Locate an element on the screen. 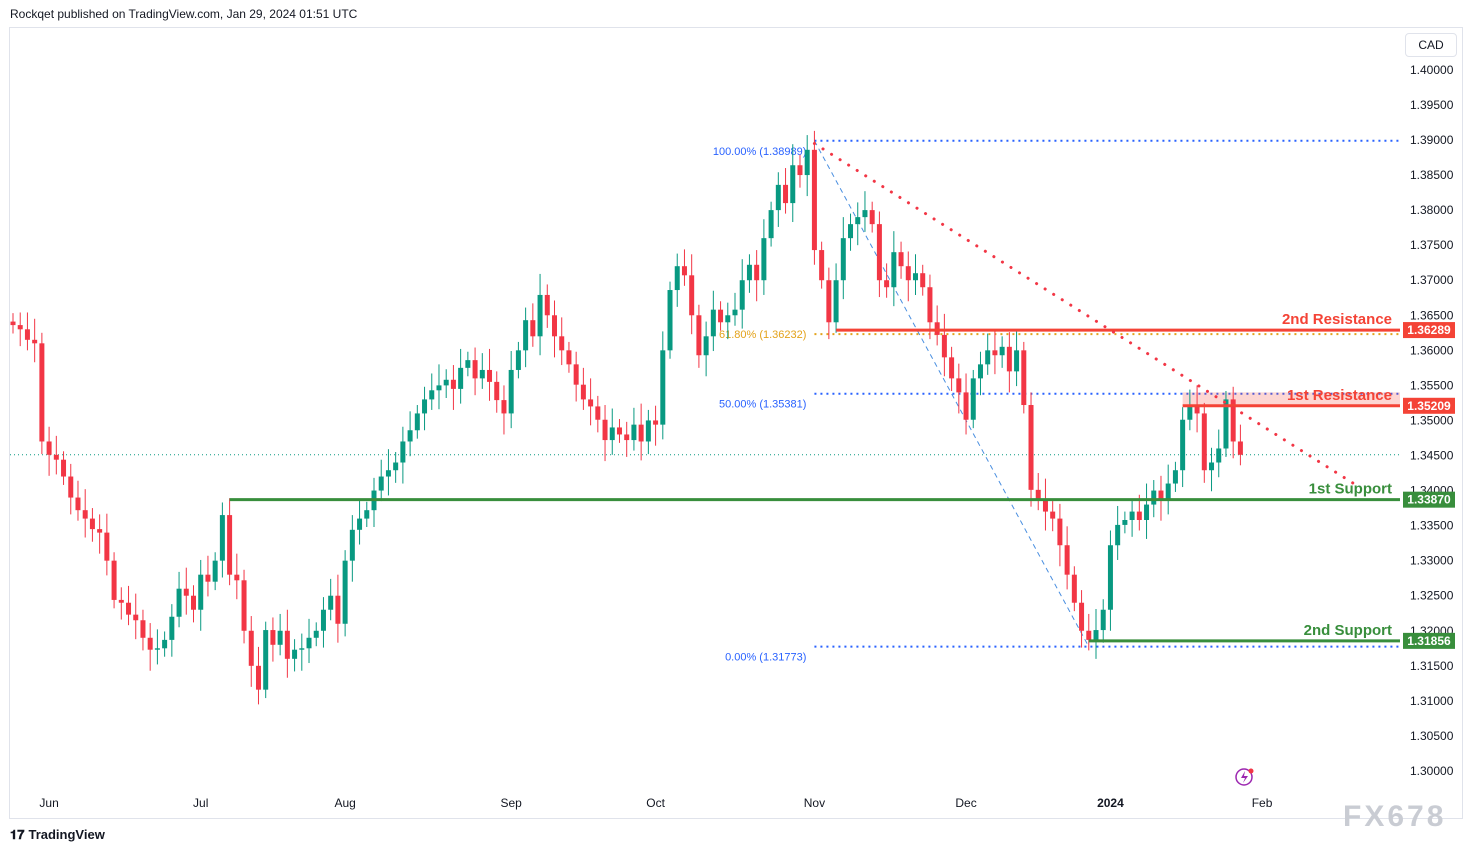  resistance-zone is located at coordinates (1291, 399).